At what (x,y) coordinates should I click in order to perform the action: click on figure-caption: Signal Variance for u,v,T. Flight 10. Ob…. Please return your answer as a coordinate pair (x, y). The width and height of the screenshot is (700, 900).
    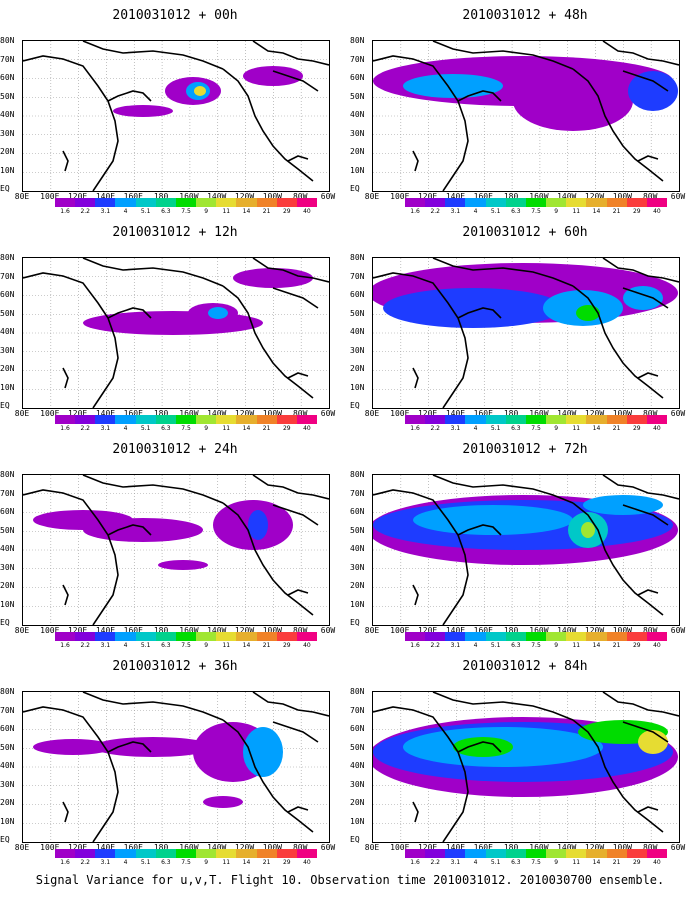
    Looking at the image, I should click on (350, 880).